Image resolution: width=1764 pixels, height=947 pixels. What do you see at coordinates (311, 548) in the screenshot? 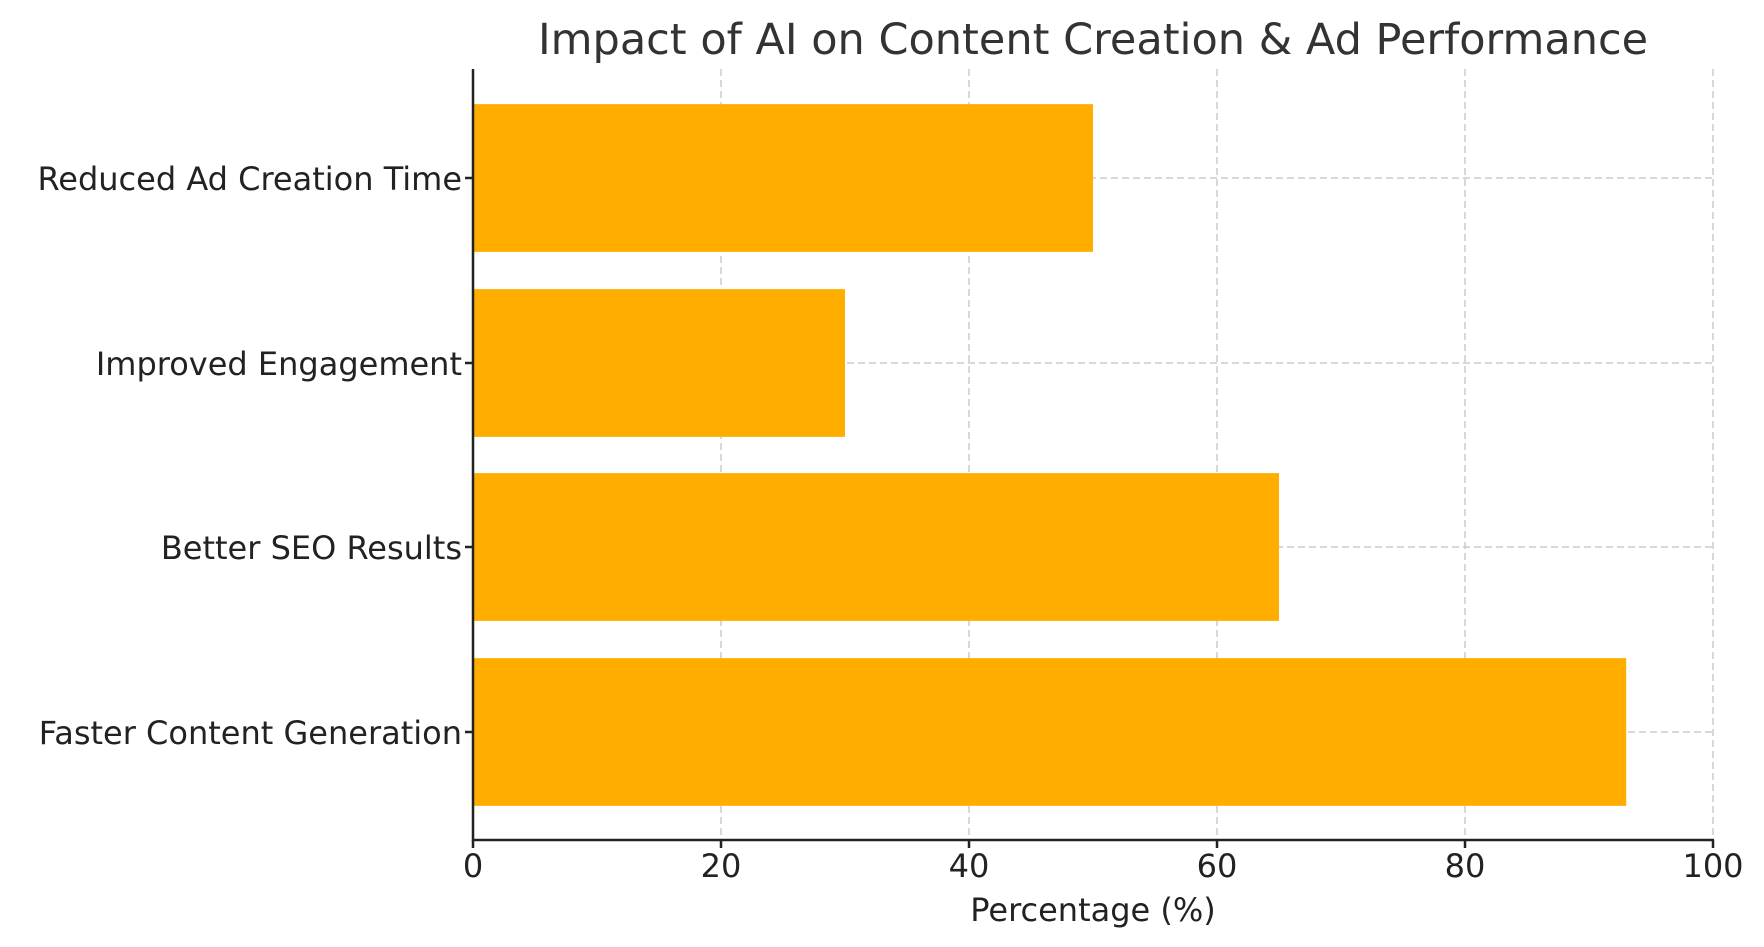
I see `y-tick-label: Better SEO Results` at bounding box center [311, 548].